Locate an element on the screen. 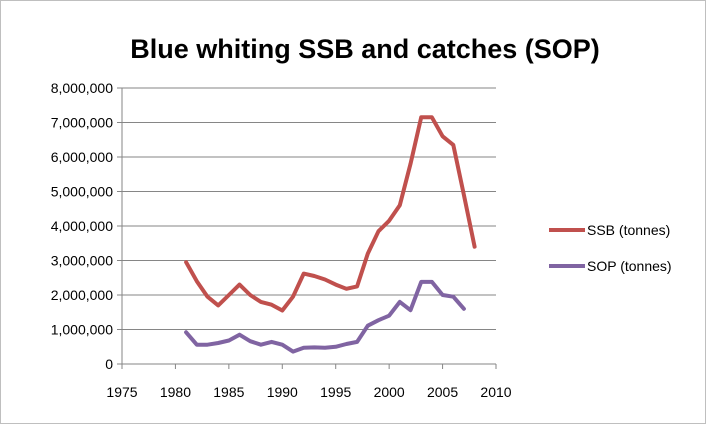 The width and height of the screenshot is (706, 424). y-tick-label: 3,000,000 is located at coordinates (82, 261).